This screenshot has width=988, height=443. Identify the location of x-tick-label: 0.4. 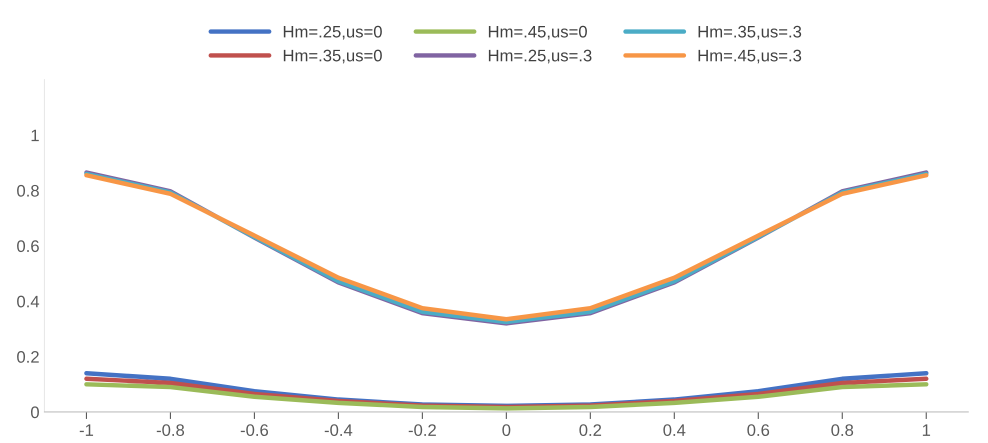
(674, 430).